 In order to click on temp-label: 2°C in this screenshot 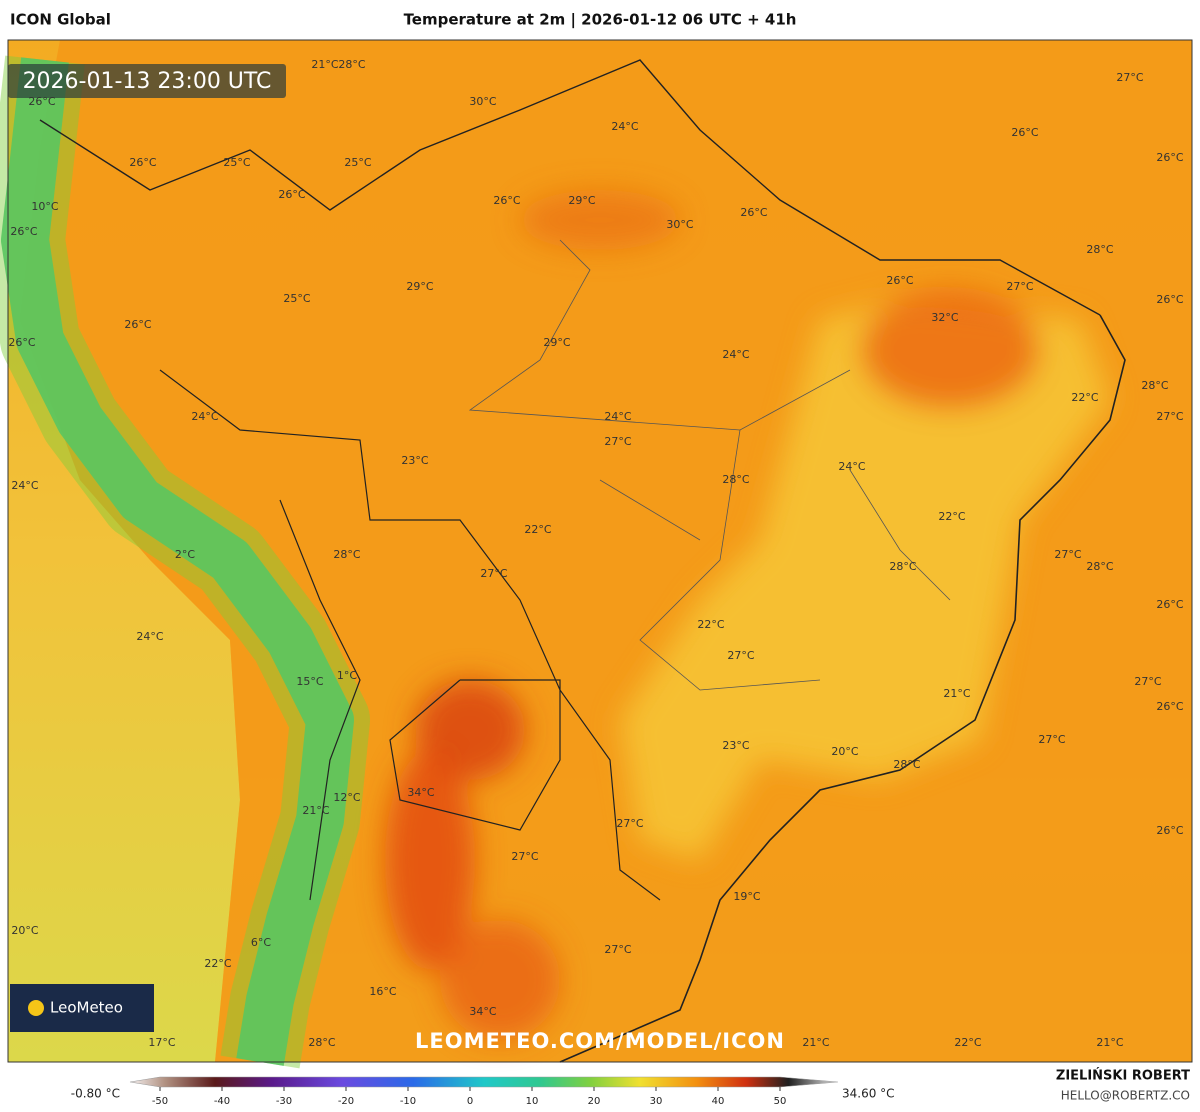, I will do `click(185, 554)`.